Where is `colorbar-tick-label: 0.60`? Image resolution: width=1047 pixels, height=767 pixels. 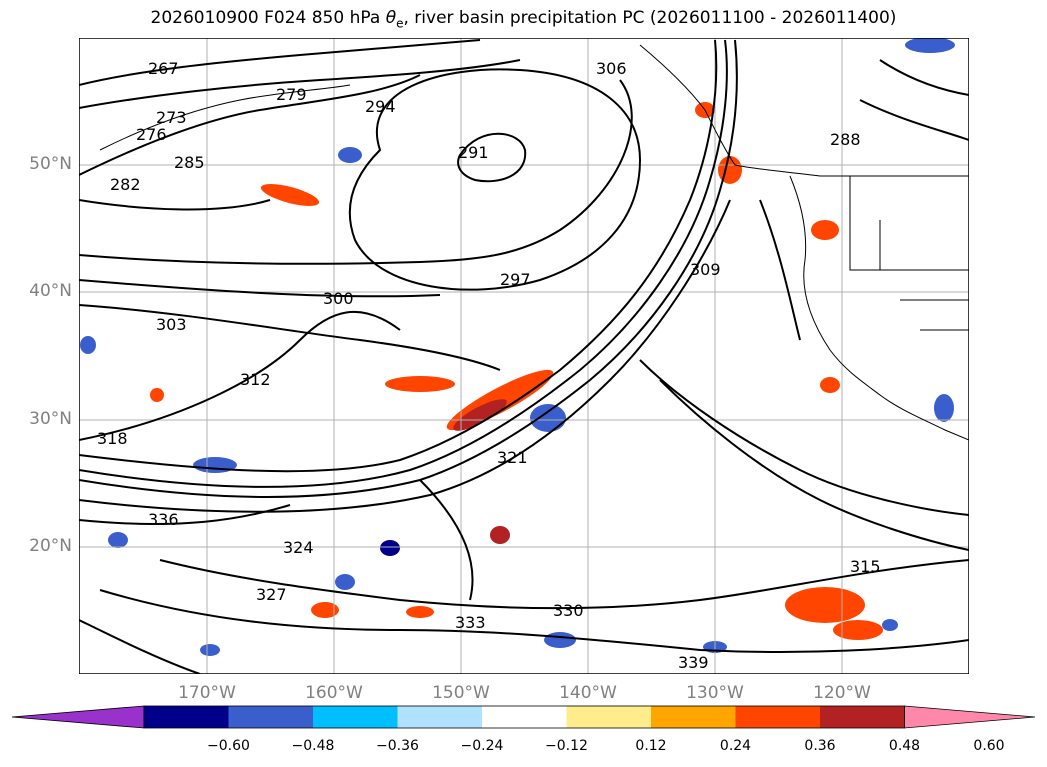
colorbar-tick-label: 0.60 is located at coordinates (989, 746).